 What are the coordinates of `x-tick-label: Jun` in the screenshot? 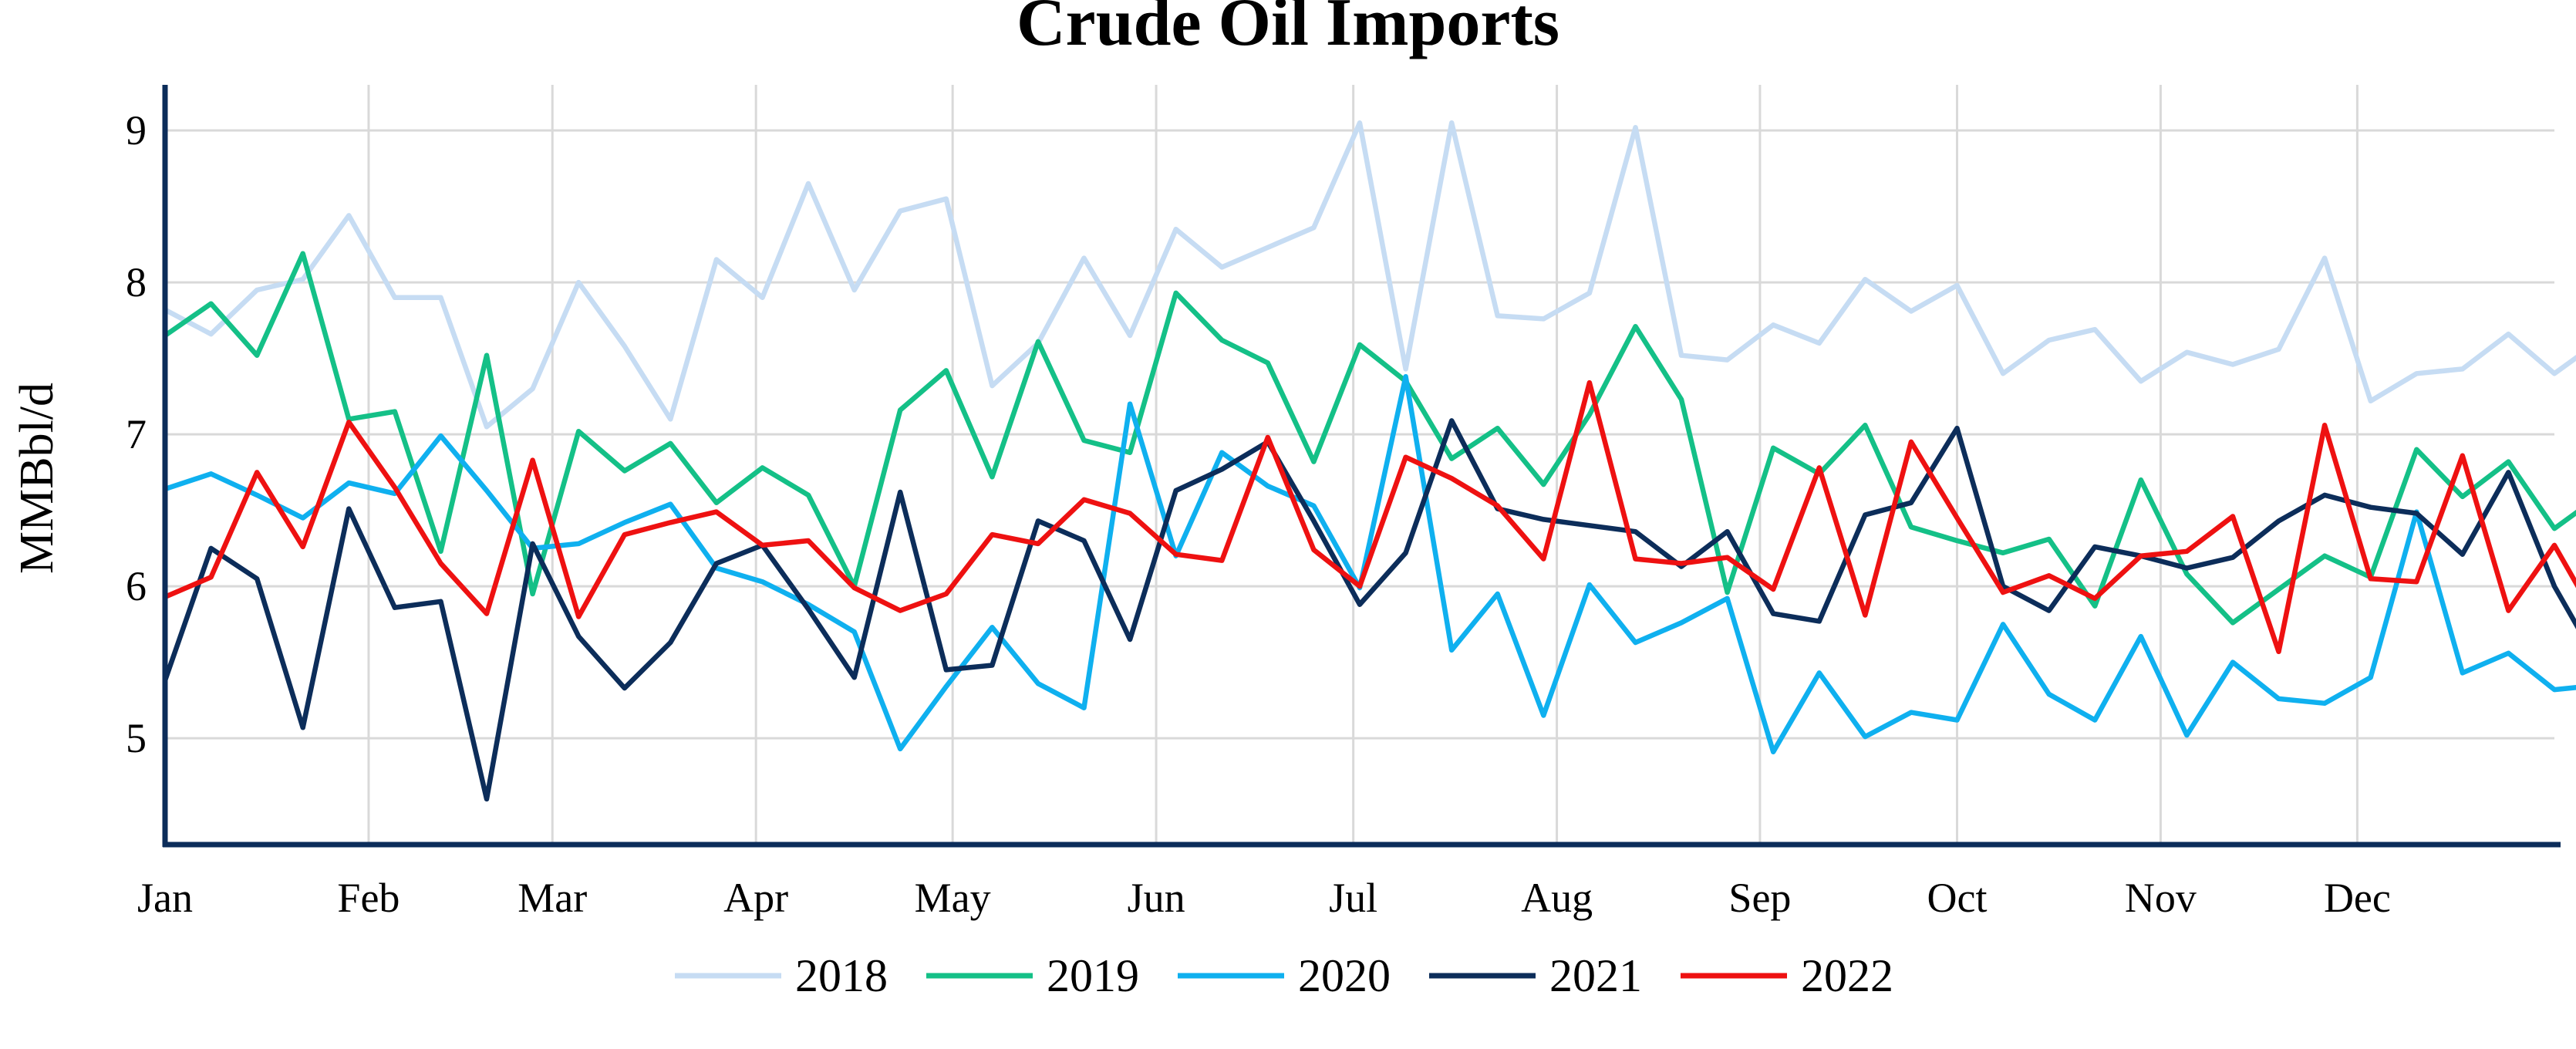 It's located at (1156, 898).